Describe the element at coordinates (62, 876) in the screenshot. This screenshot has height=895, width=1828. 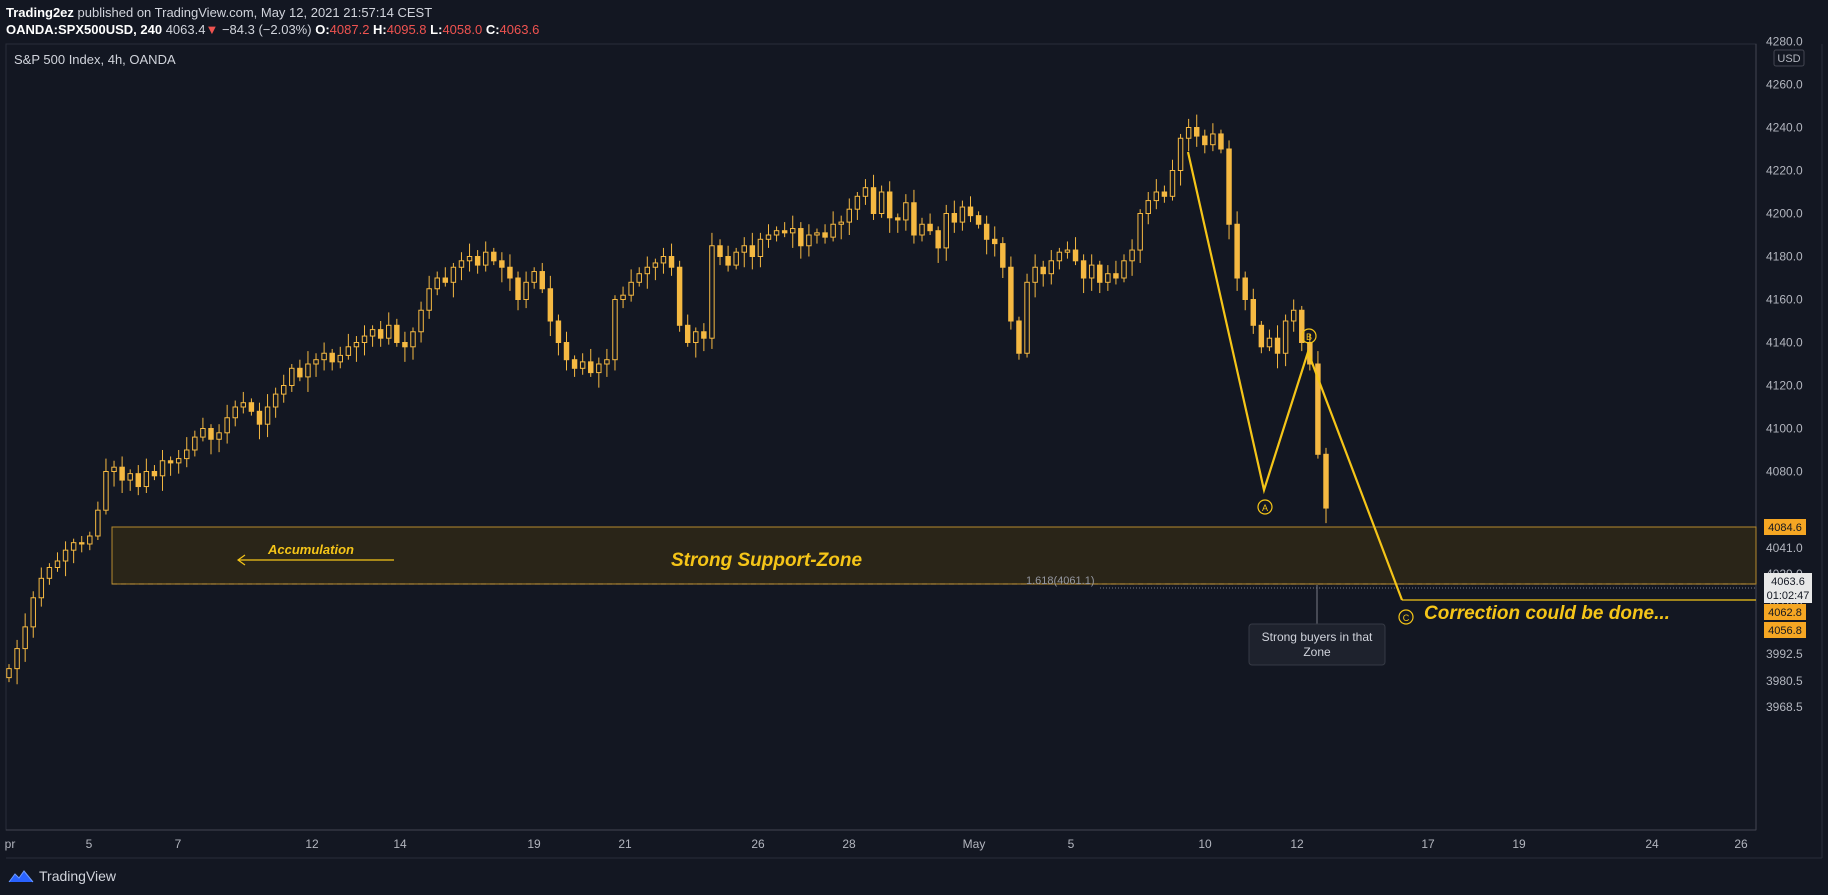
I see `brand: TradingView` at that location.